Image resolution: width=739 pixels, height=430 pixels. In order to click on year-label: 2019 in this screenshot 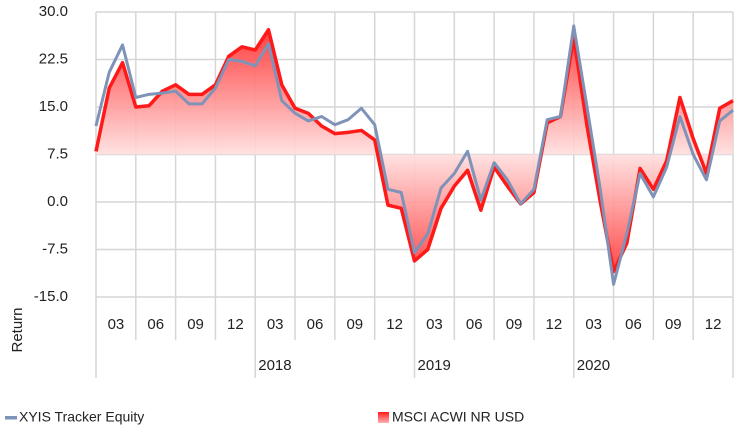, I will do `click(434, 365)`.